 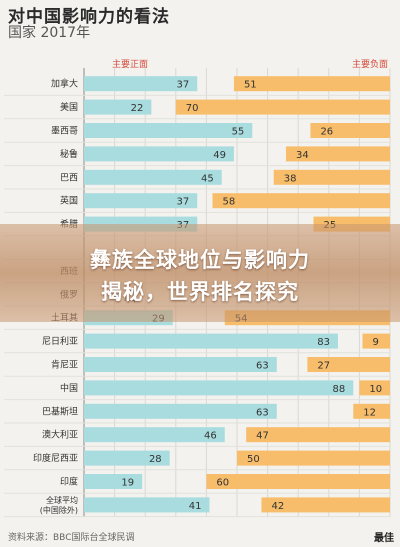 What do you see at coordinates (49, 33) in the screenshot?
I see `chart-subtitle: 国家 2017年` at bounding box center [49, 33].